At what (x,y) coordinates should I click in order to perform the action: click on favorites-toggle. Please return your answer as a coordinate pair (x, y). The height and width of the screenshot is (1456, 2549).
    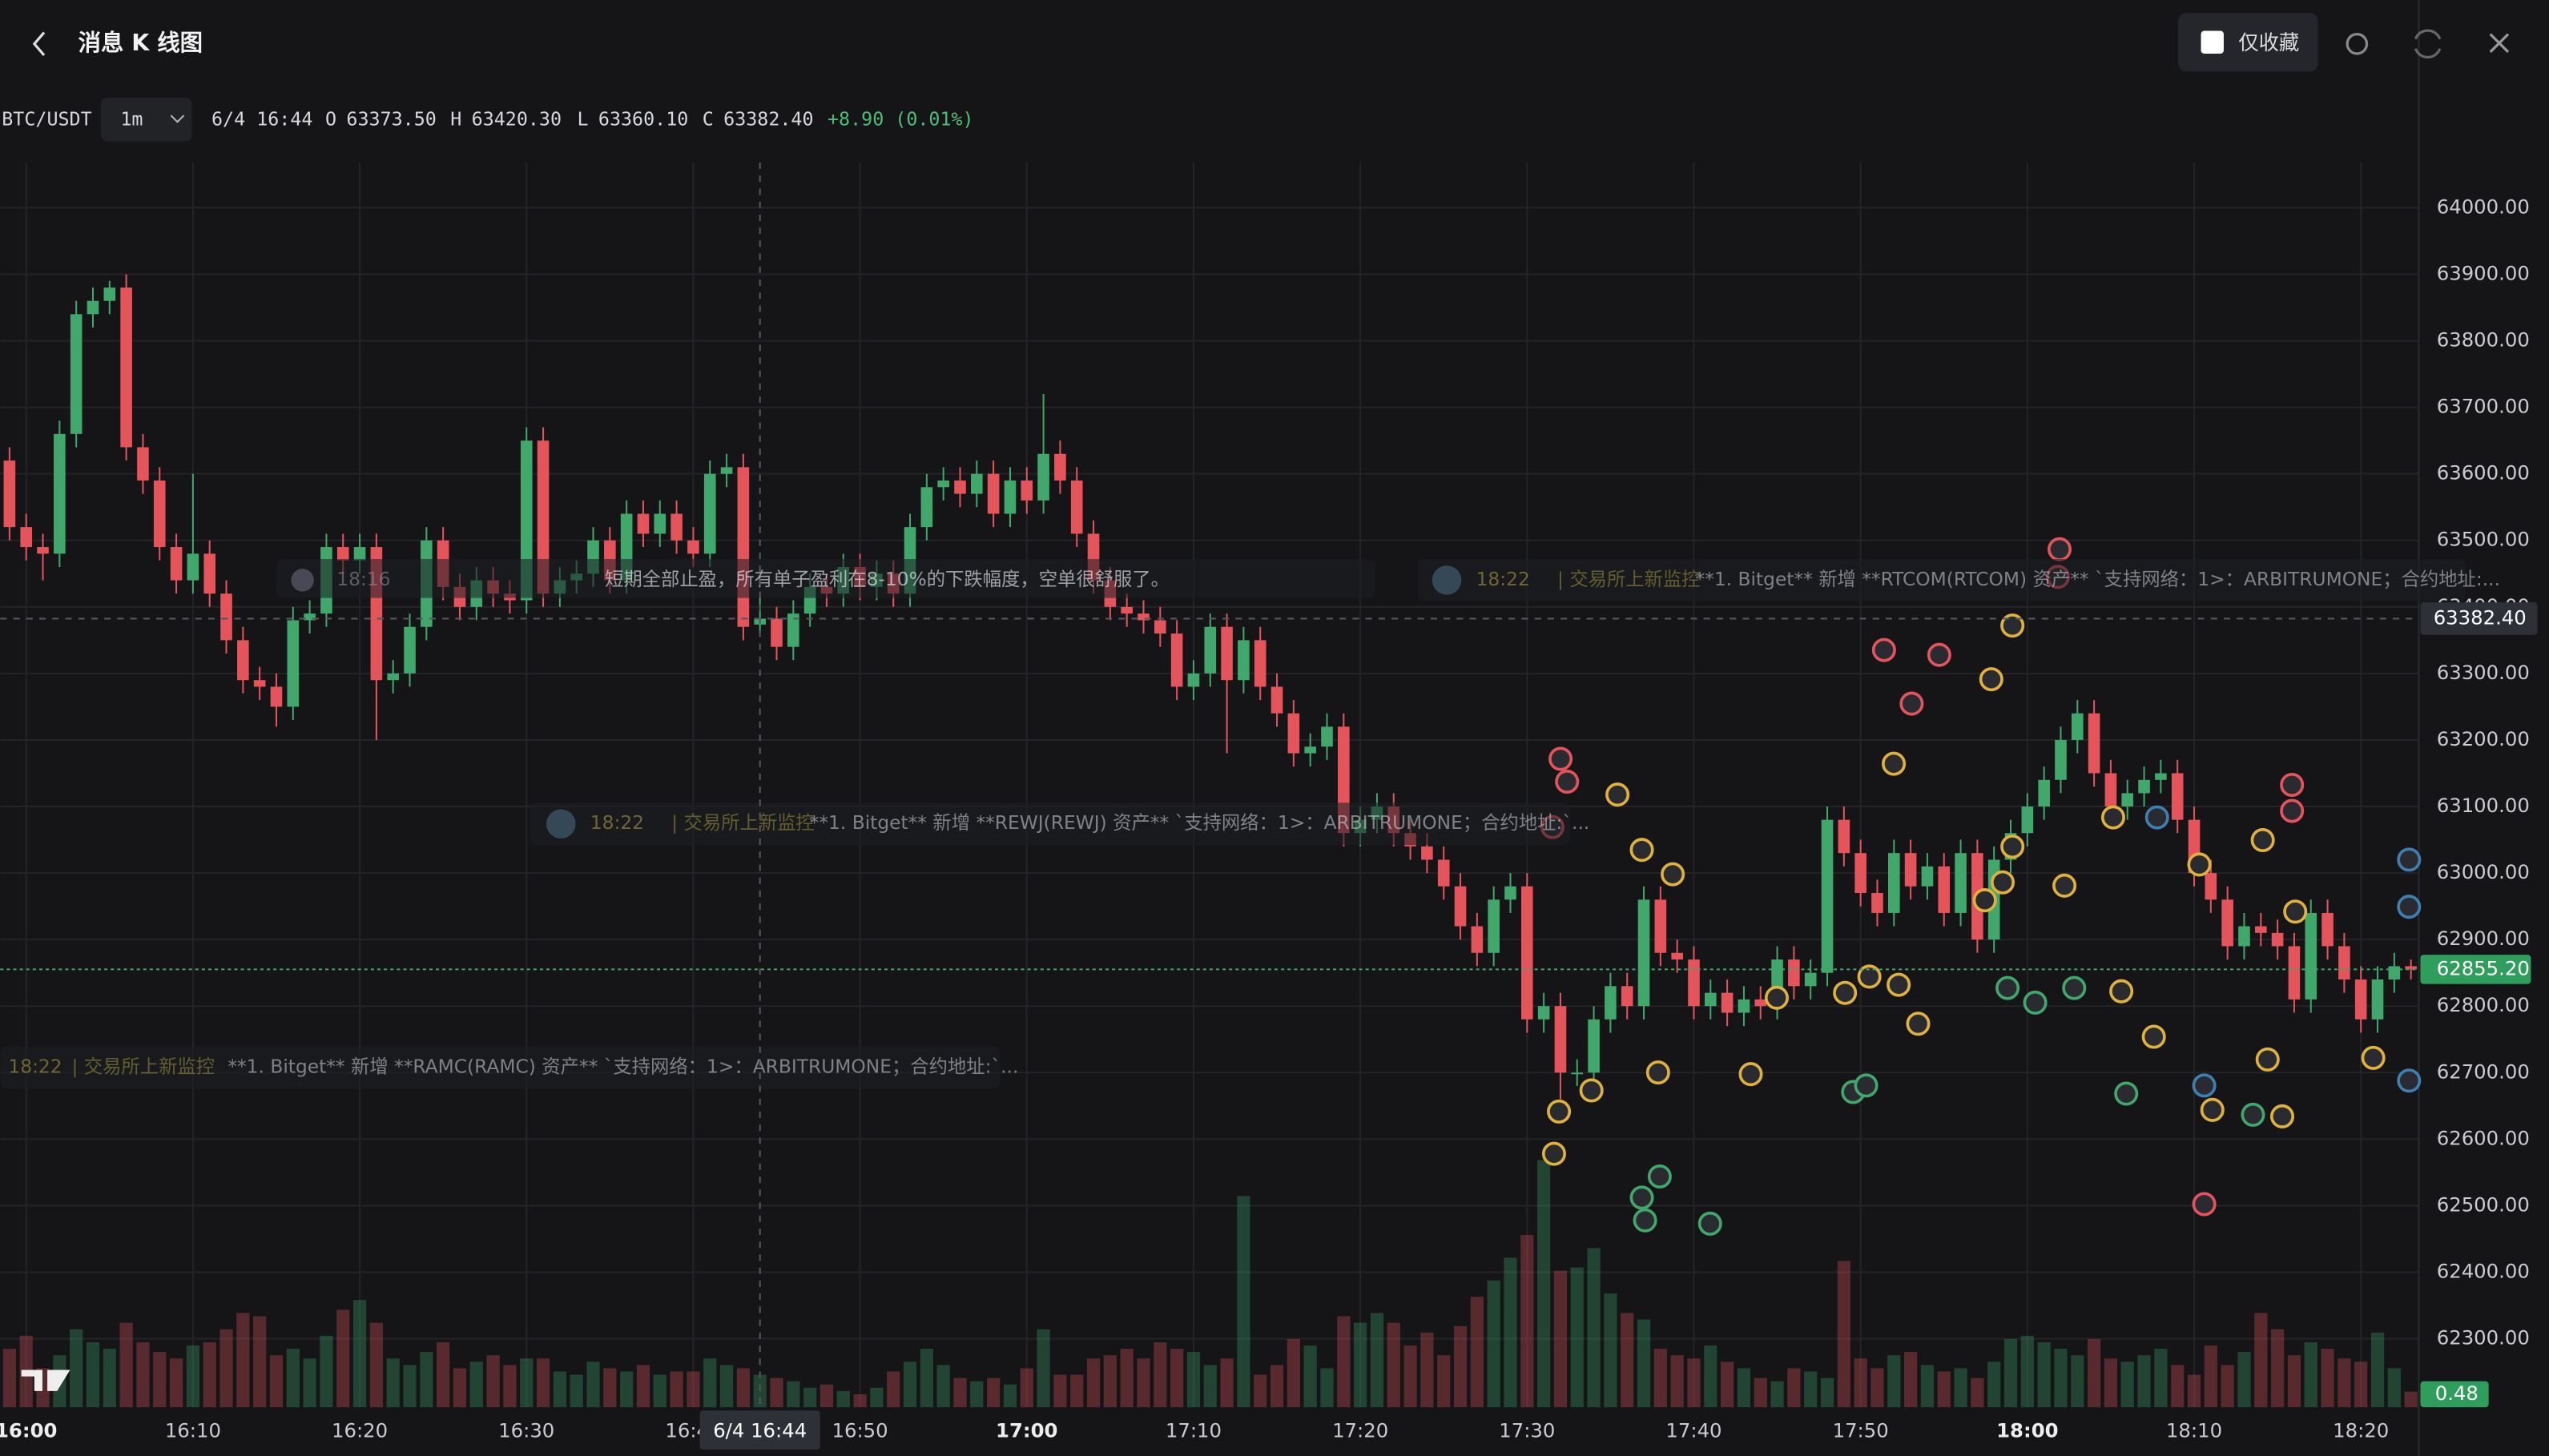
    Looking at the image, I should click on (2248, 42).